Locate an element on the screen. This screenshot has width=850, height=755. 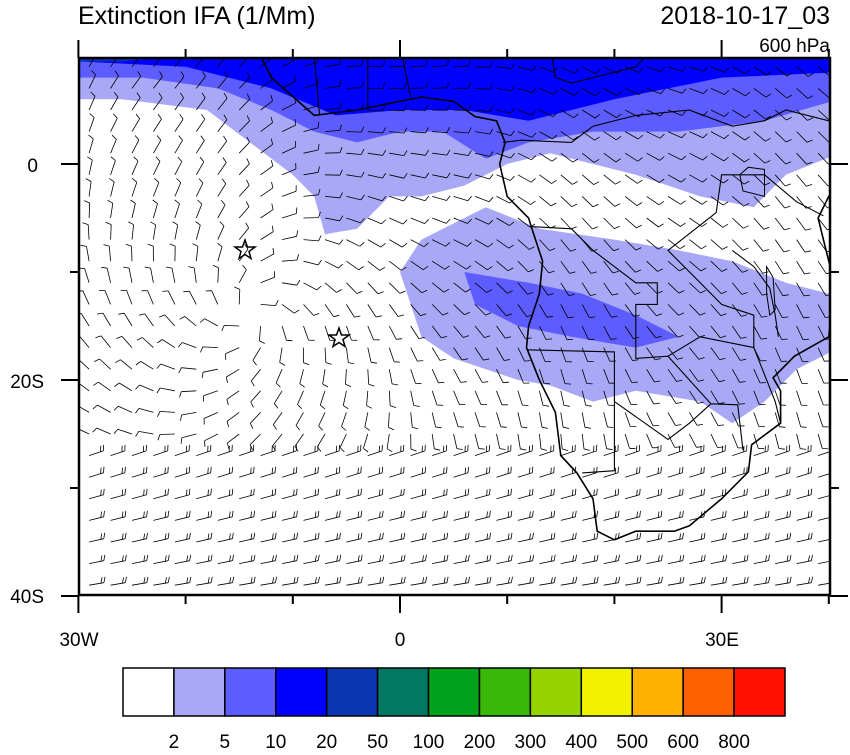
colorbar-swatch is located at coordinates (657, 692).